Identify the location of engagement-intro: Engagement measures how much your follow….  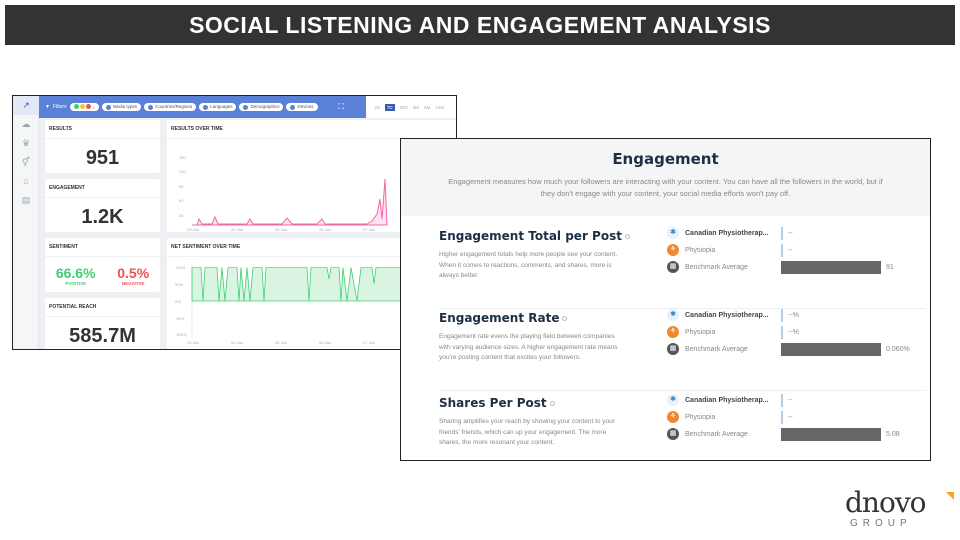
(665, 187).